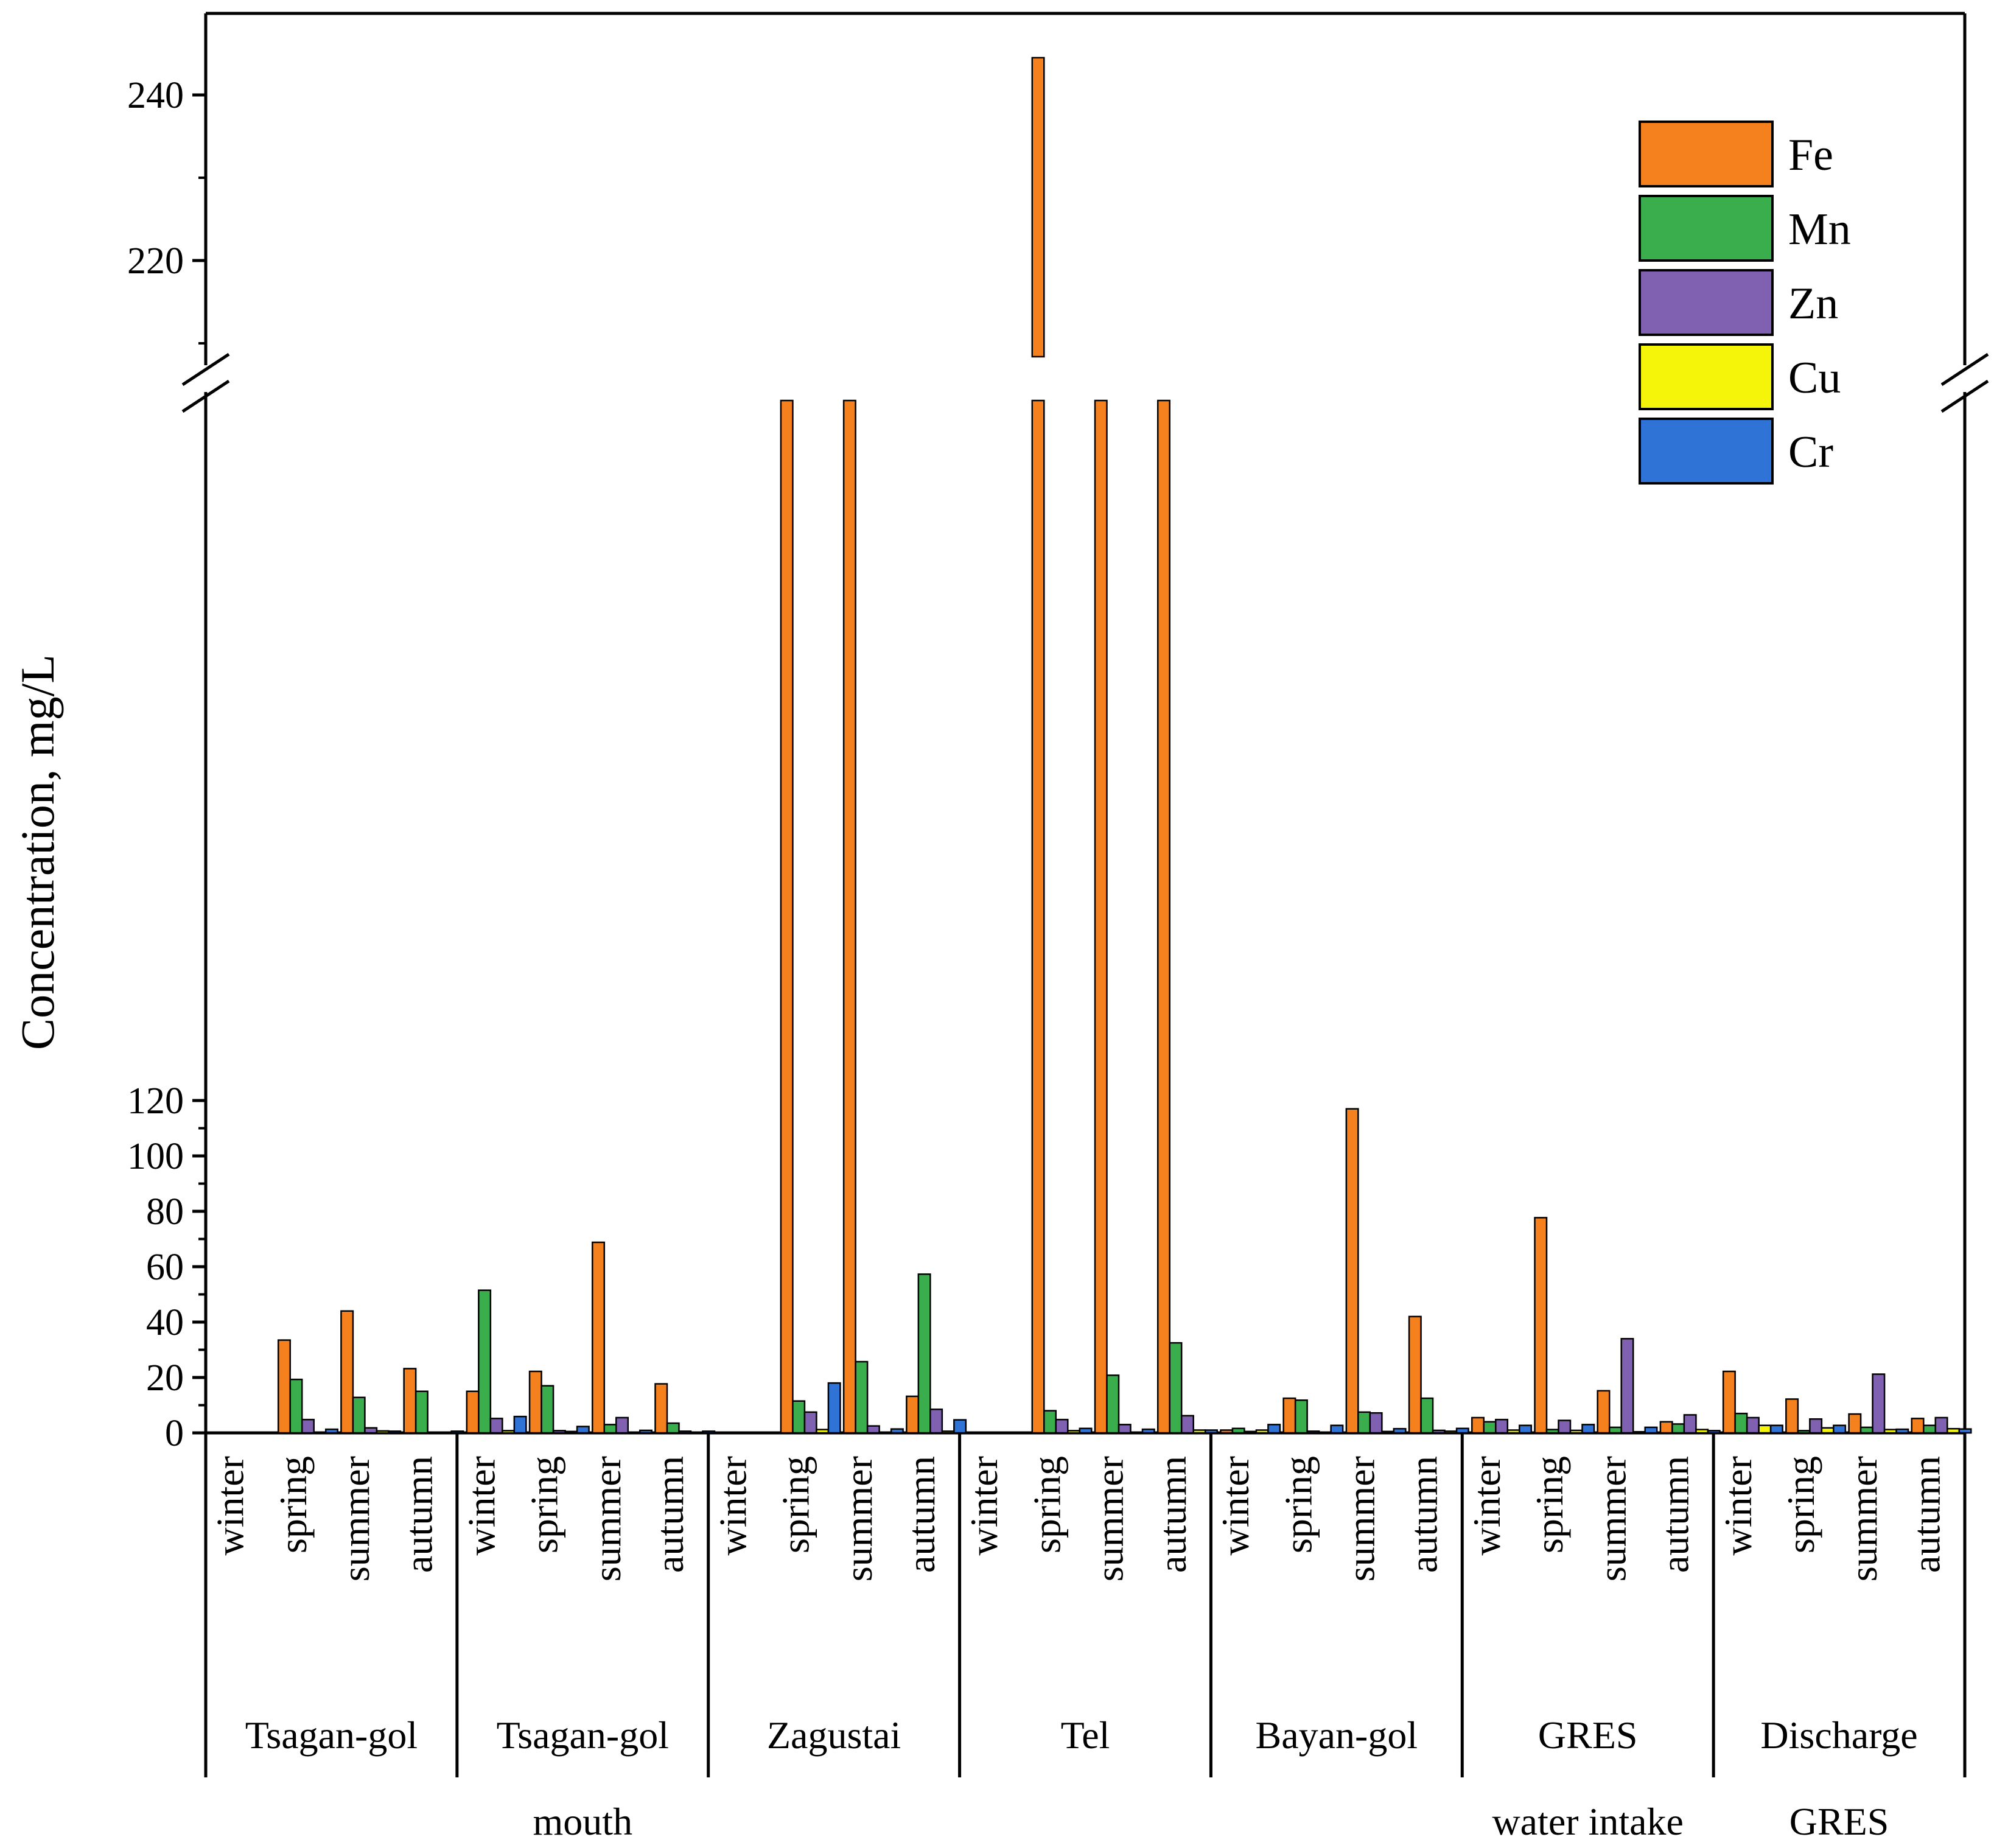  I want to click on y-tick-label: 80, so click(165, 1212).